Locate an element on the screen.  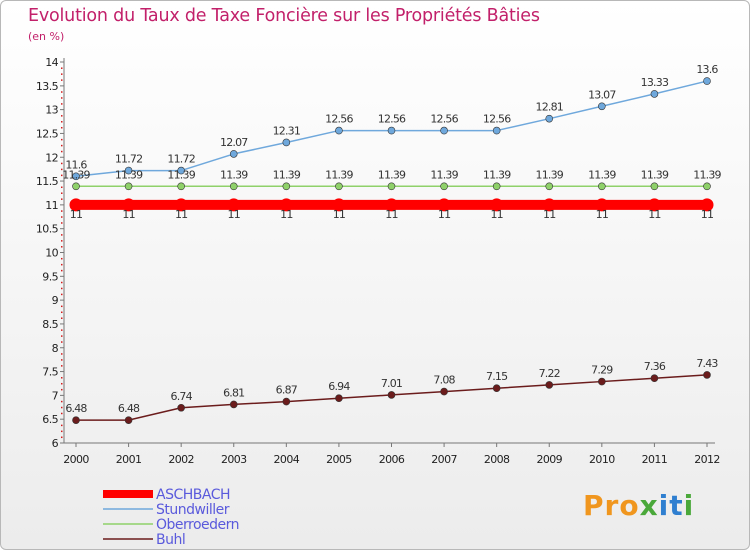
y-tick-label: 11 is located at coordinates (51, 205).